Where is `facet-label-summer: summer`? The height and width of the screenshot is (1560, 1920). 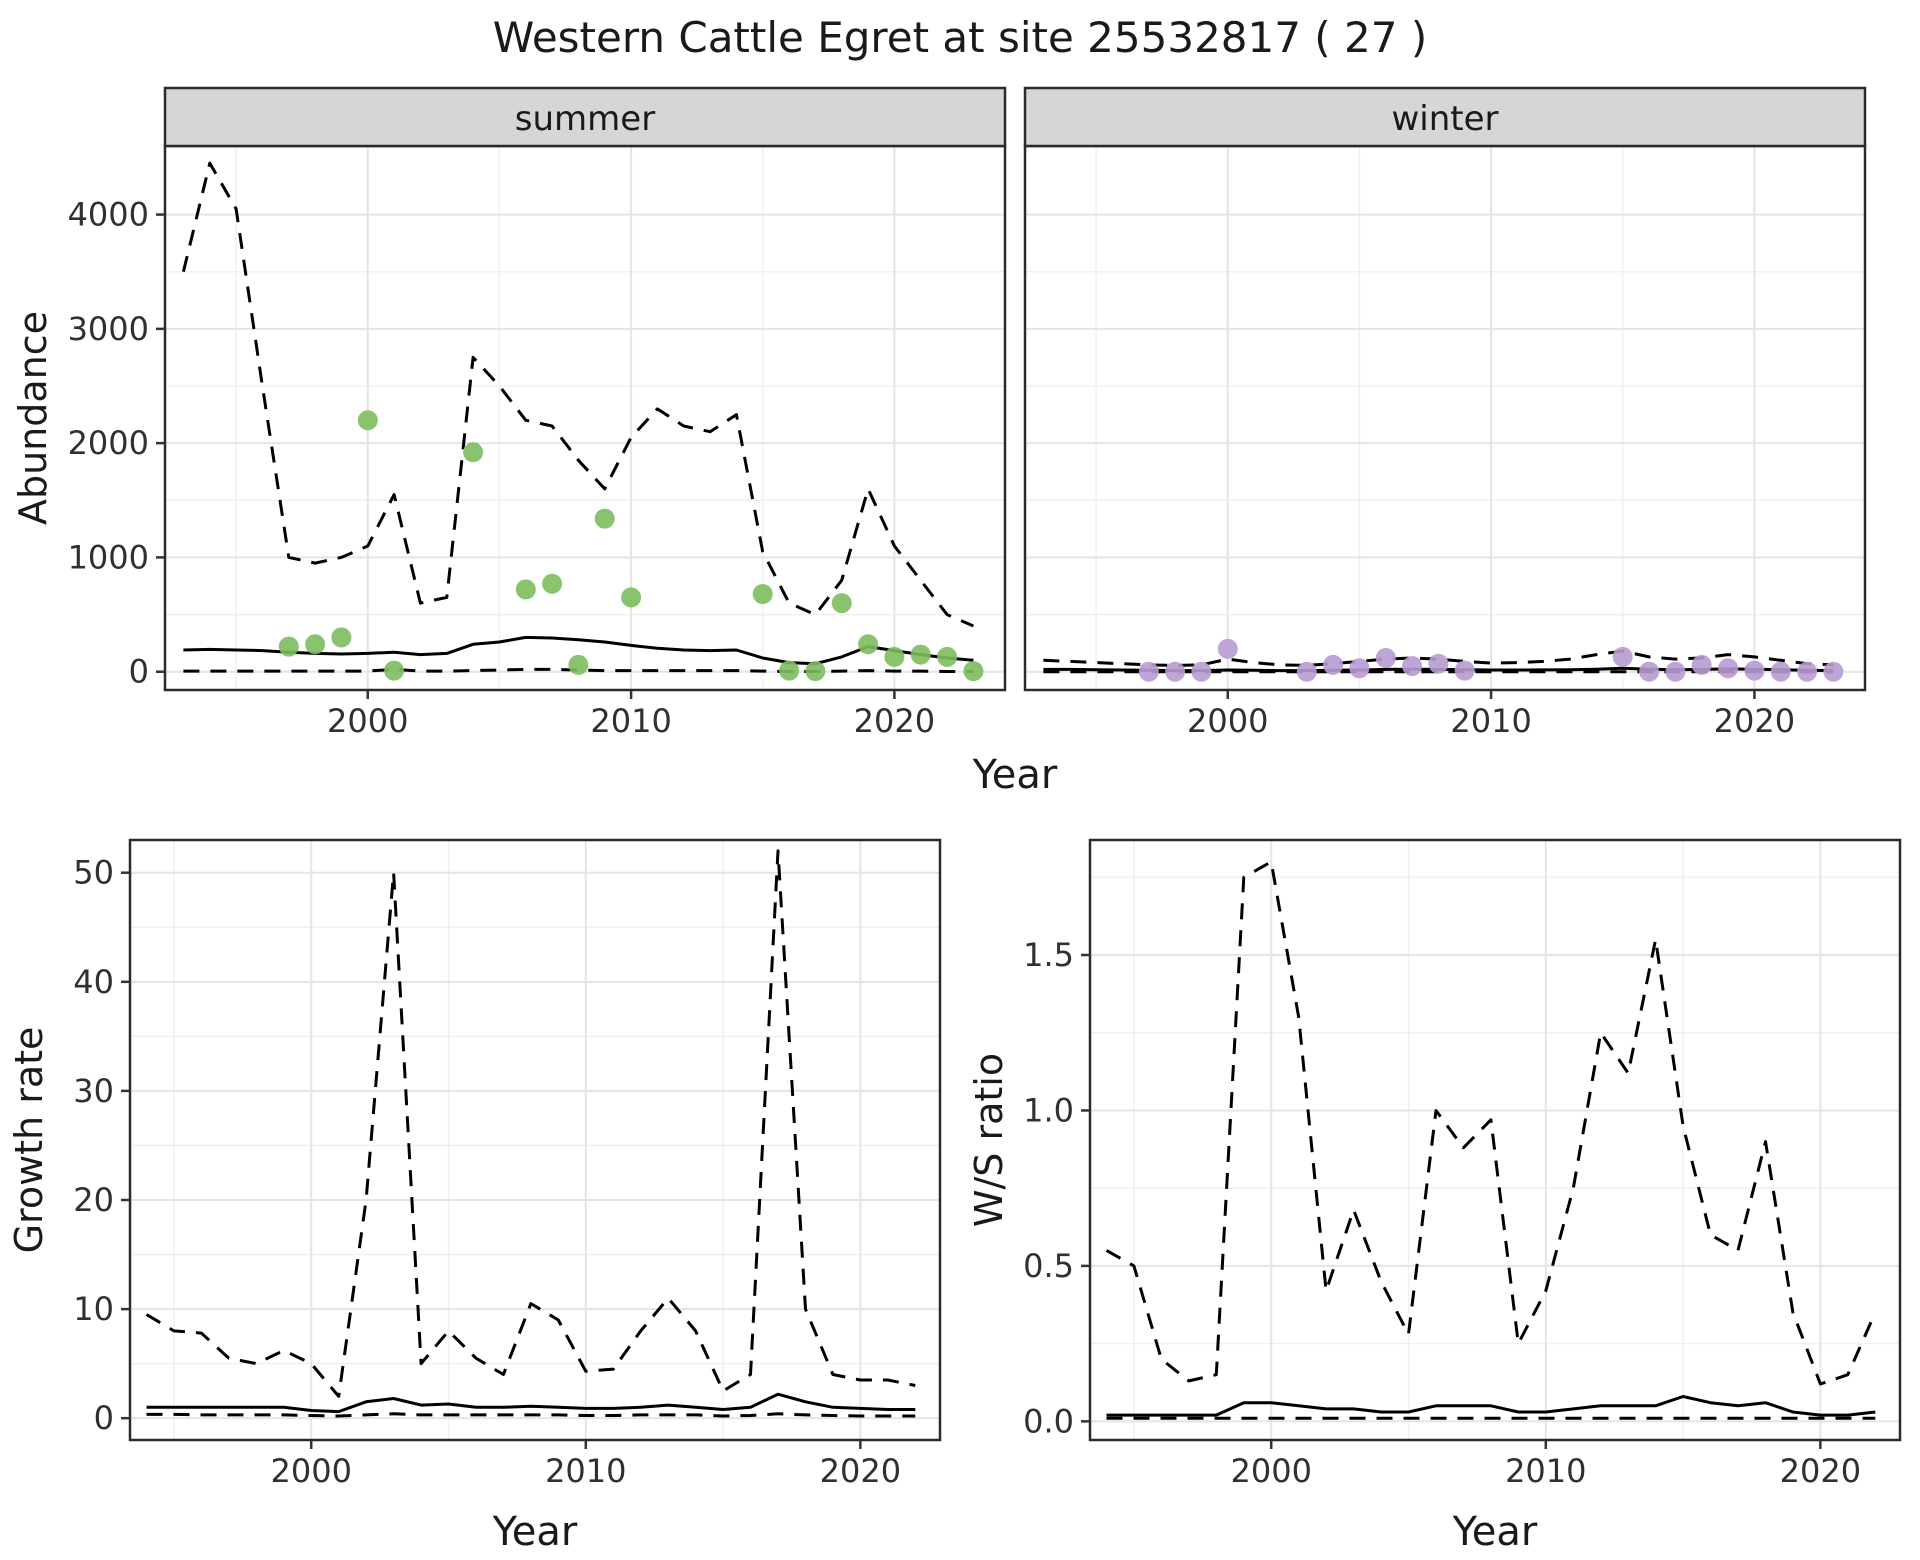
facet-label-summer: summer is located at coordinates (585, 119).